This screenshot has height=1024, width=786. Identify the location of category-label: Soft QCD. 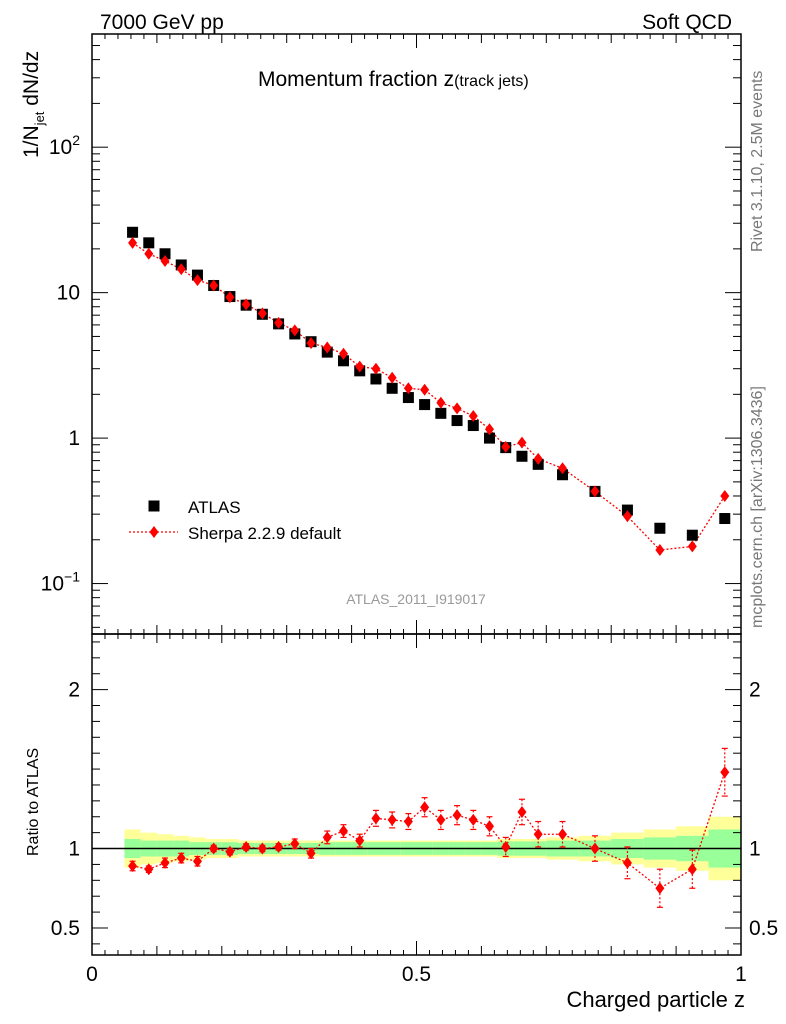
(687, 22).